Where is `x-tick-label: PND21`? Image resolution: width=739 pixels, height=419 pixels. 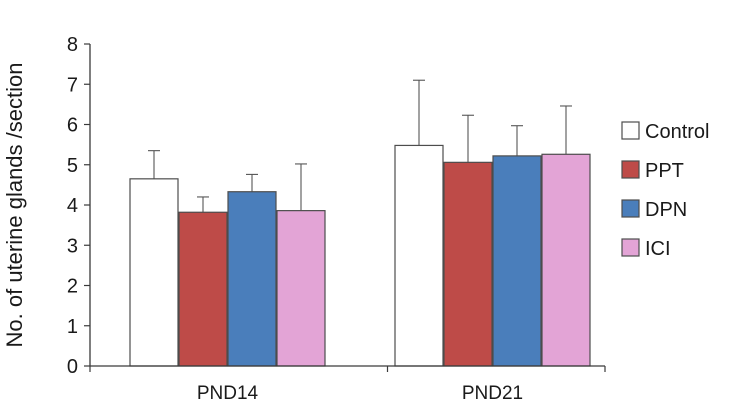 x-tick-label: PND21 is located at coordinates (492, 393).